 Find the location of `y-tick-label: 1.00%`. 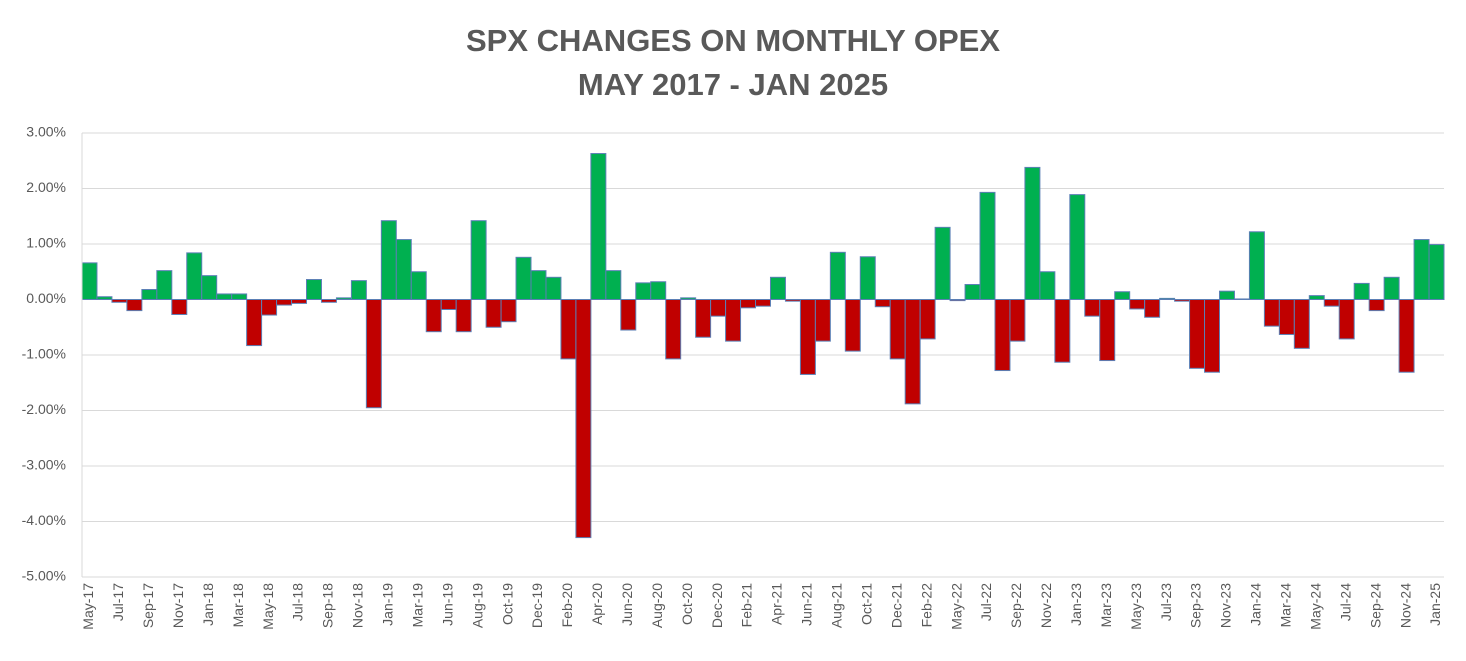

y-tick-label: 1.00% is located at coordinates (46, 243).